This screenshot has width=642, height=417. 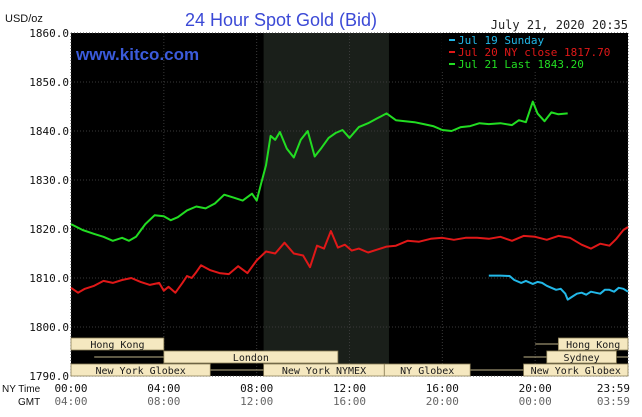 I want to click on session-label-6: NY Globex, so click(x=427, y=371).